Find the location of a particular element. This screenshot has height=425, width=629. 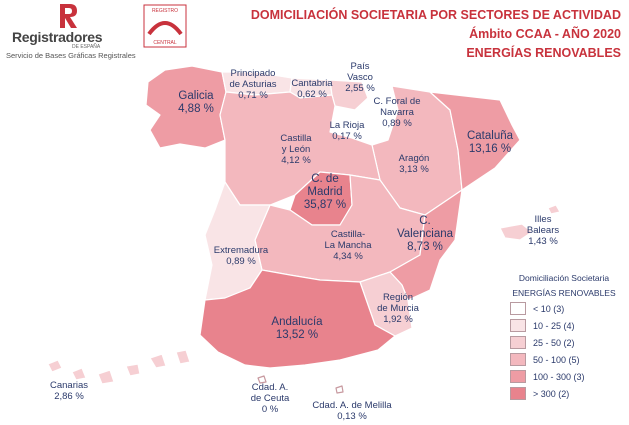

andalucia-value: 13,52 % is located at coordinates (297, 335).